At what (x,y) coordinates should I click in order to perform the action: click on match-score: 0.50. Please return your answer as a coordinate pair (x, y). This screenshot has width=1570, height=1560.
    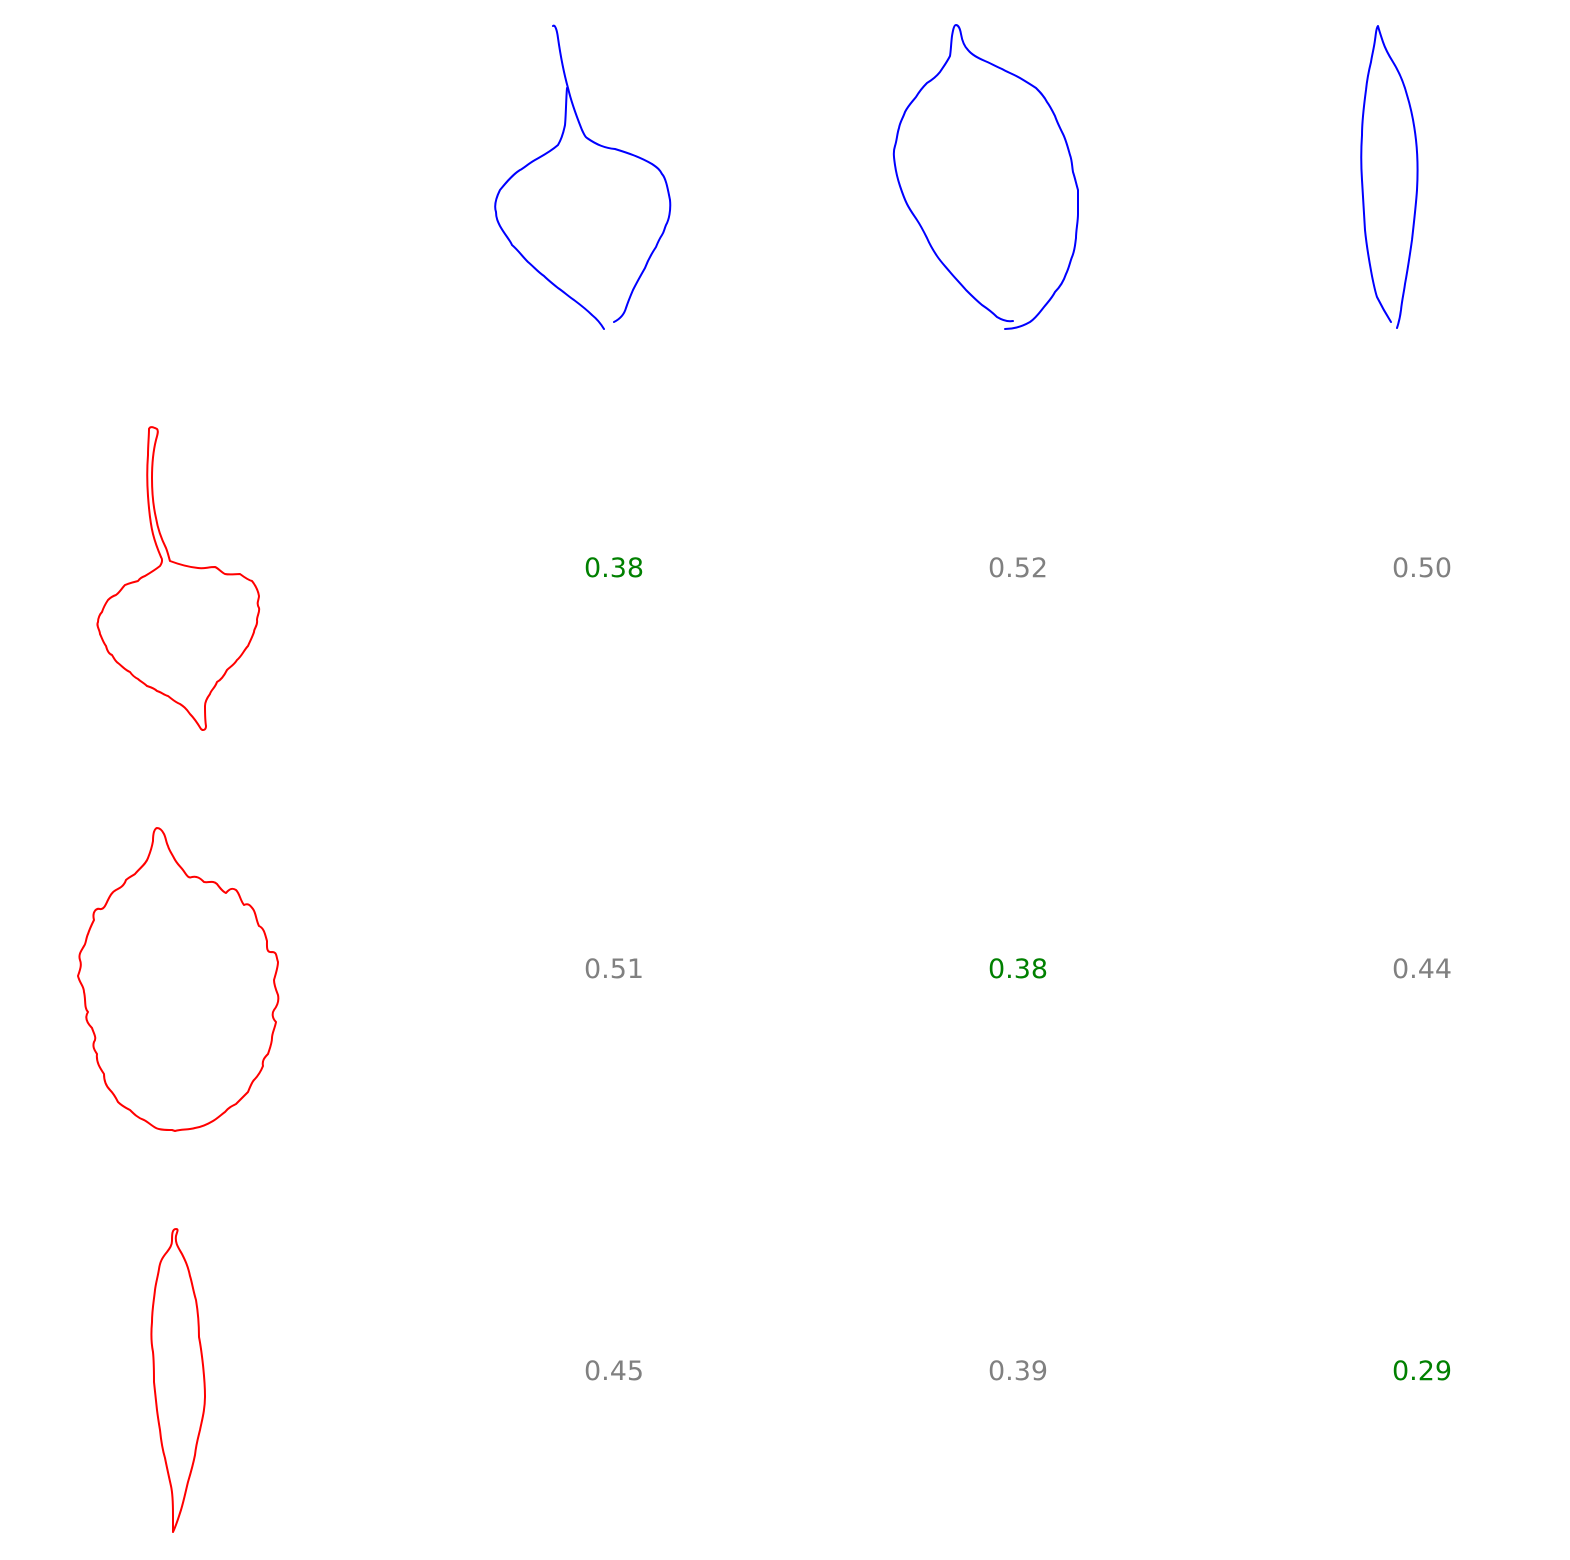
    Looking at the image, I should click on (1422, 568).